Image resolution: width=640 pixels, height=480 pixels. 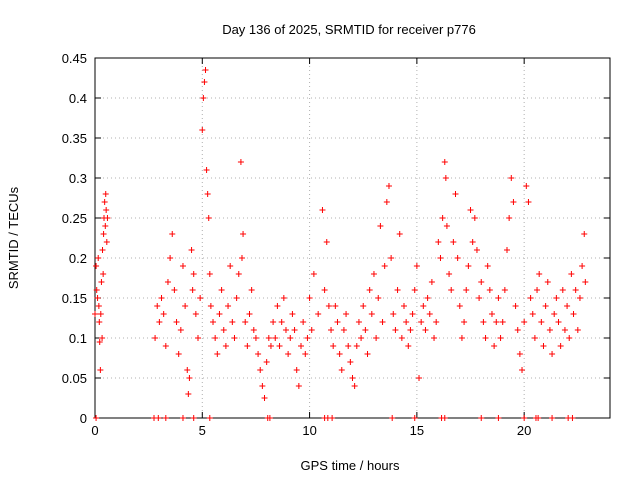 What do you see at coordinates (202, 430) in the screenshot?
I see `x-tick-label: 5` at bounding box center [202, 430].